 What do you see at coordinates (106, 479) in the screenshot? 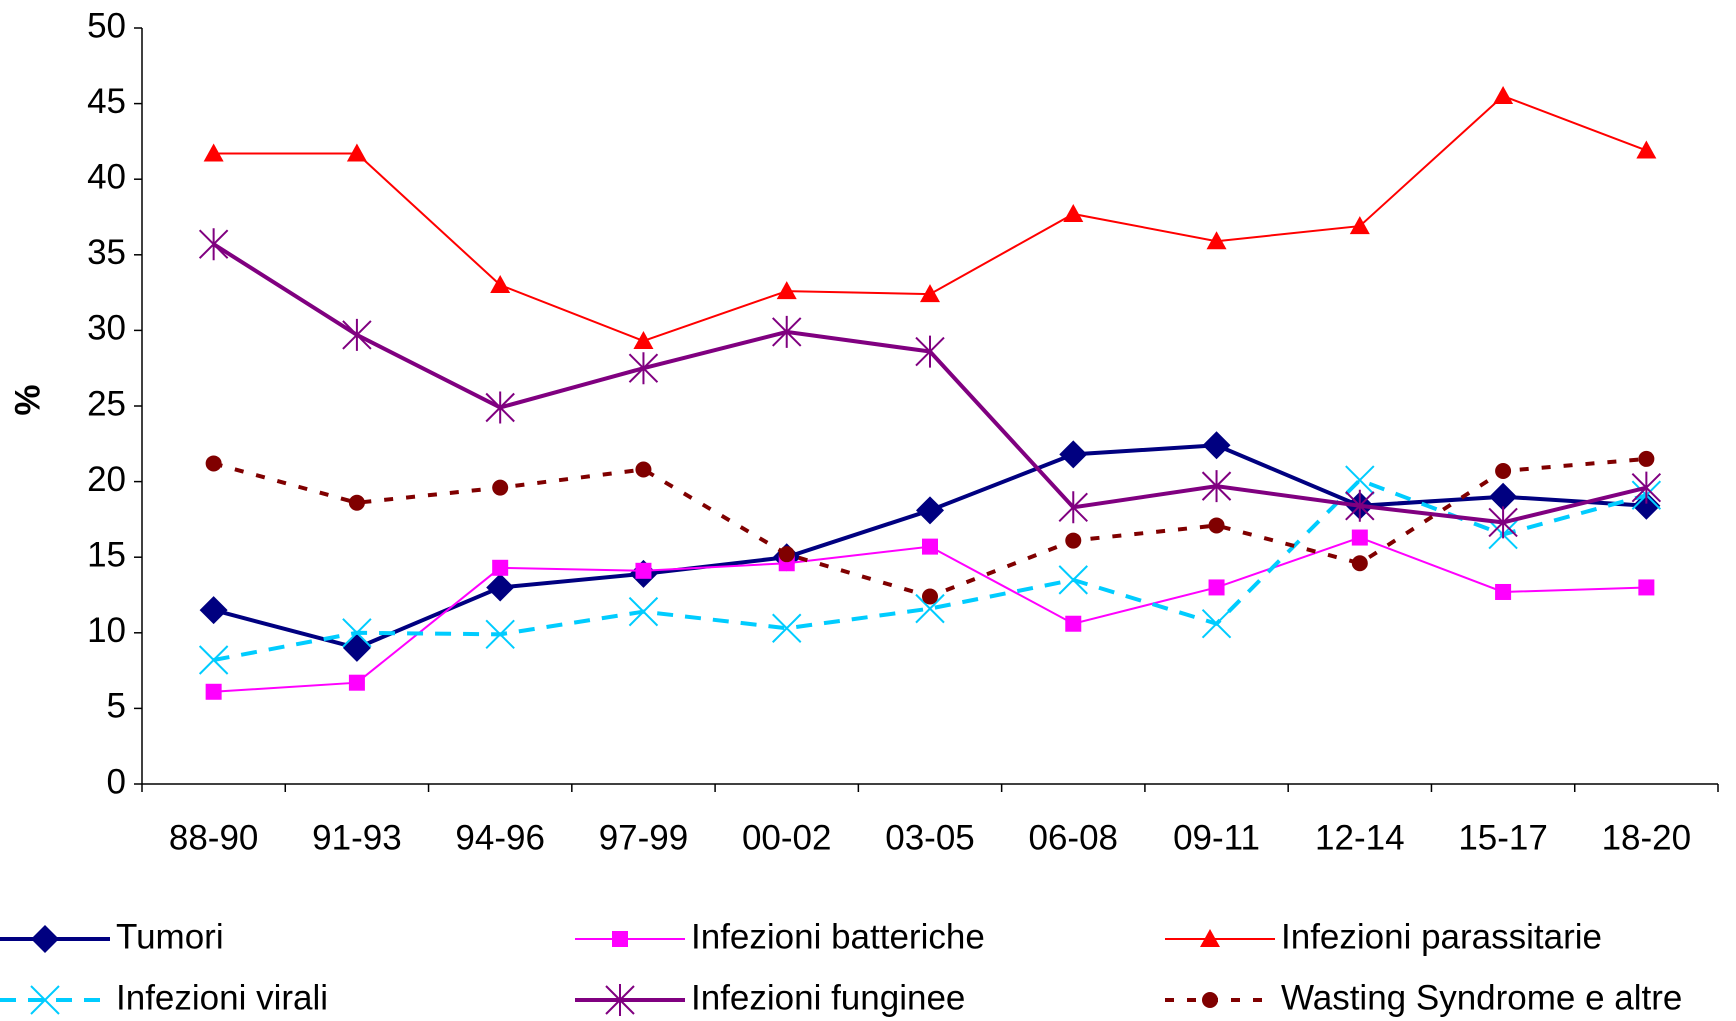
I see `y-tick-label: 20` at bounding box center [106, 479].